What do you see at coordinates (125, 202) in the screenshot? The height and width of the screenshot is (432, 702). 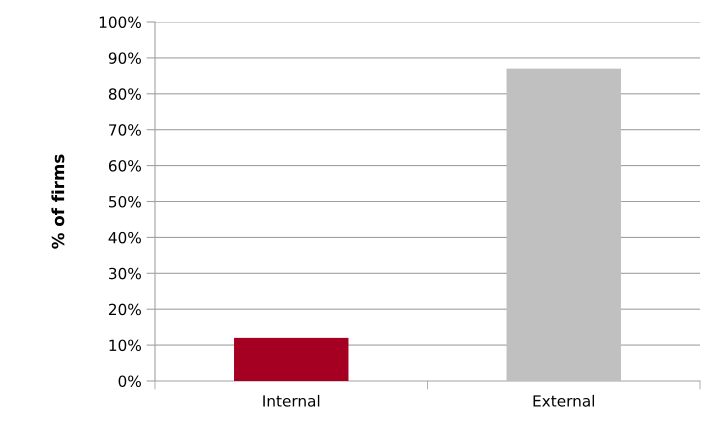 I see `y-tick-label: 50%` at bounding box center [125, 202].